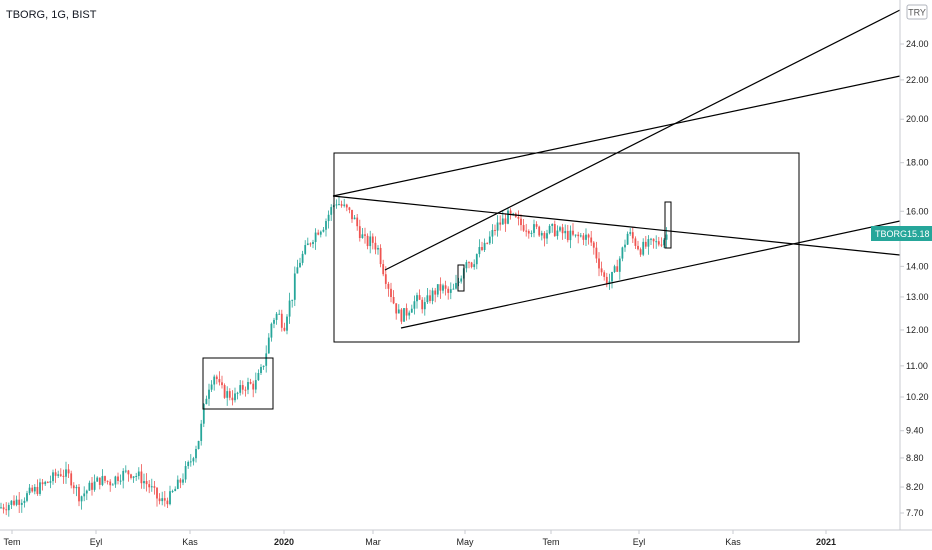 The width and height of the screenshot is (932, 550). Describe the element at coordinates (917, 163) in the screenshot. I see `price-tick-label: 18.00` at that location.